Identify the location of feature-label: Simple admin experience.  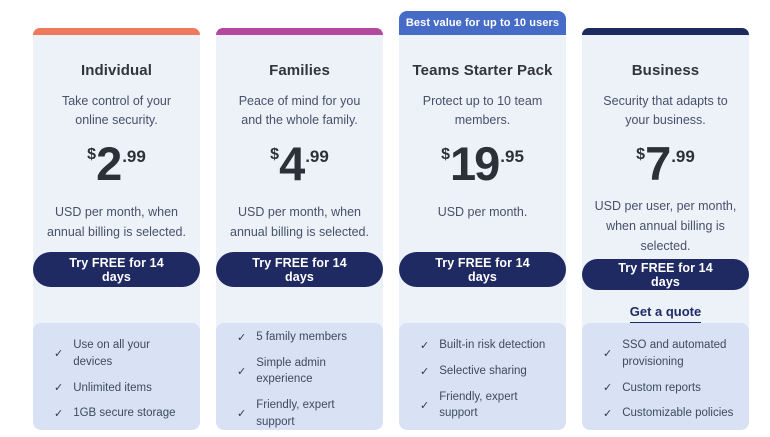
(291, 371).